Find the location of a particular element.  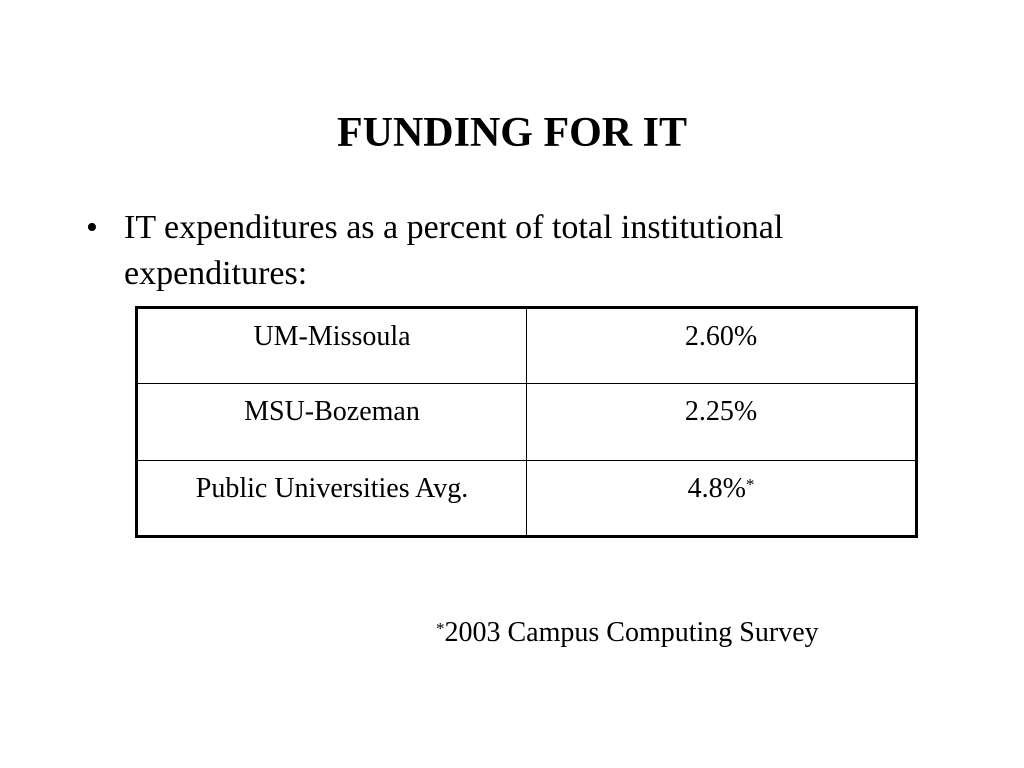

percent-value: 2.60% is located at coordinates (721, 336).